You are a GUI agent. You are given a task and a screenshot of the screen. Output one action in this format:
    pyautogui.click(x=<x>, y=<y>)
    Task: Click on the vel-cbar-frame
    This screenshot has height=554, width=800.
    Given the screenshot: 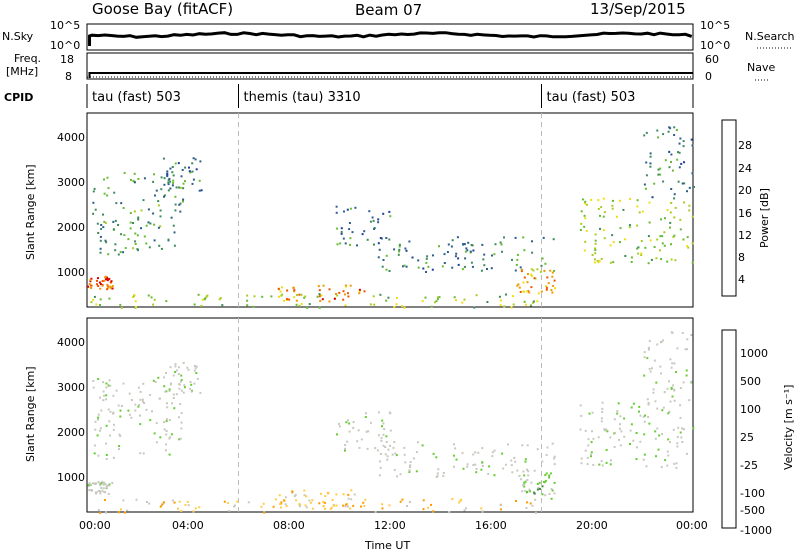 What is the action you would take?
    pyautogui.click(x=729, y=429)
    